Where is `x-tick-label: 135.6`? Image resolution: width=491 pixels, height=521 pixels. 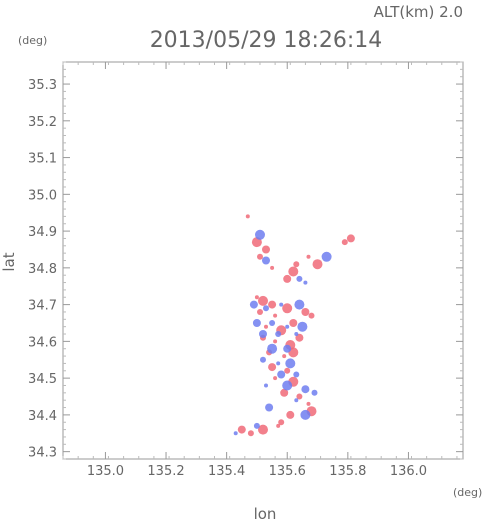
x-tick-label: 135.6 is located at coordinates (287, 471).